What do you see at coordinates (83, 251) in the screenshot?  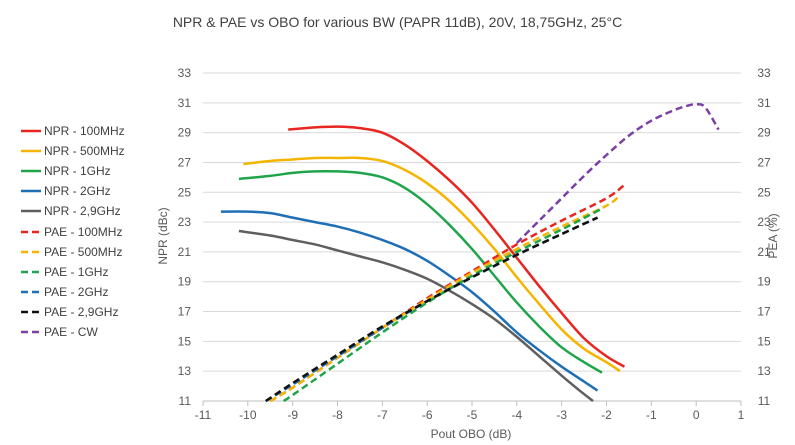 I see `legend-label: PAE - 500MHz` at bounding box center [83, 251].